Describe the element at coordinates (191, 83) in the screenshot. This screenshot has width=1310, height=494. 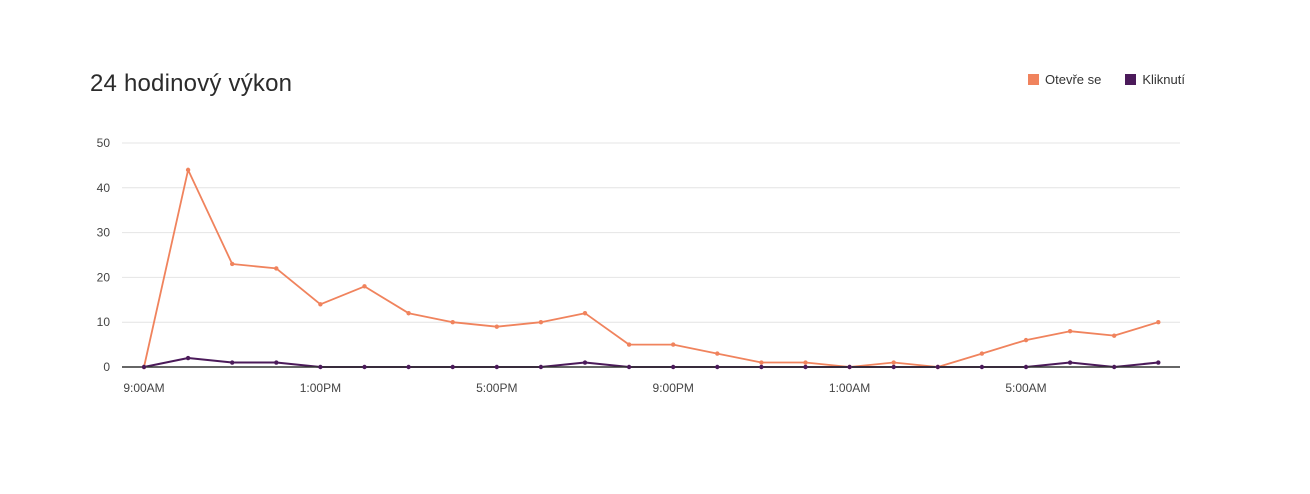
I see `chart-title: 24 hodinový výkon` at that location.